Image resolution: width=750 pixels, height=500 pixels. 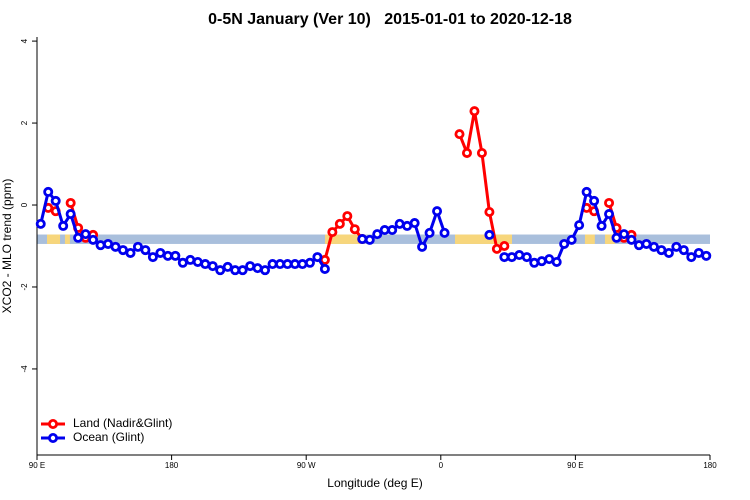 What do you see at coordinates (24, 287) in the screenshot?
I see `y-tick-label: -2` at bounding box center [24, 287].